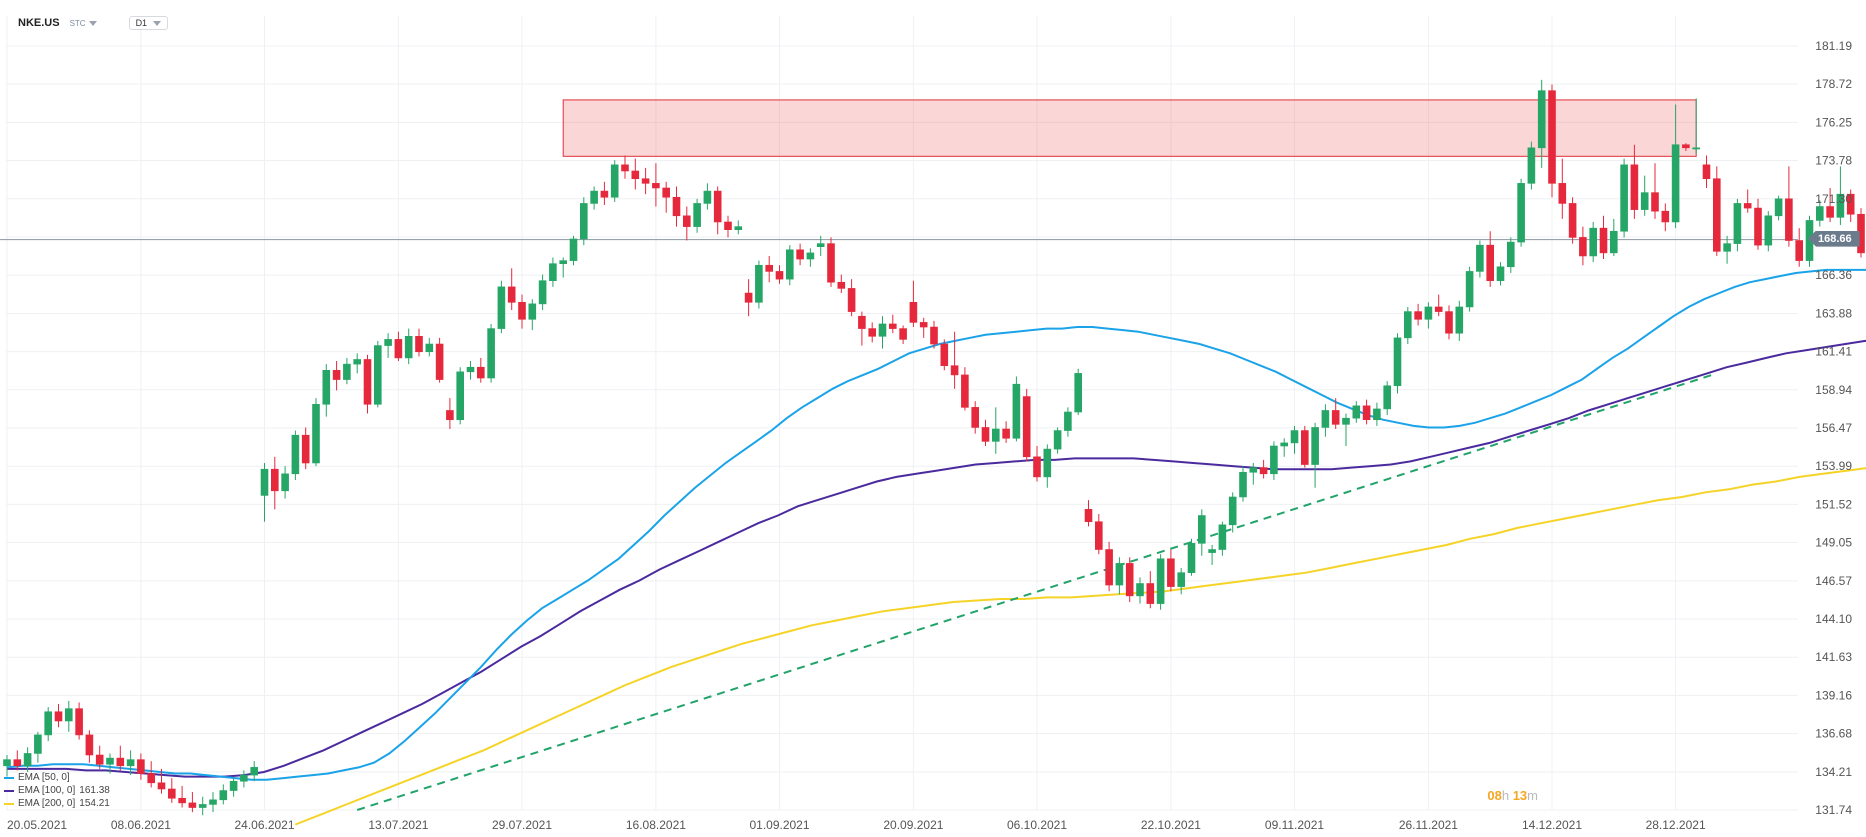 The width and height of the screenshot is (1866, 837). I want to click on legend-ema50: EMA [50, 0], so click(57, 777).